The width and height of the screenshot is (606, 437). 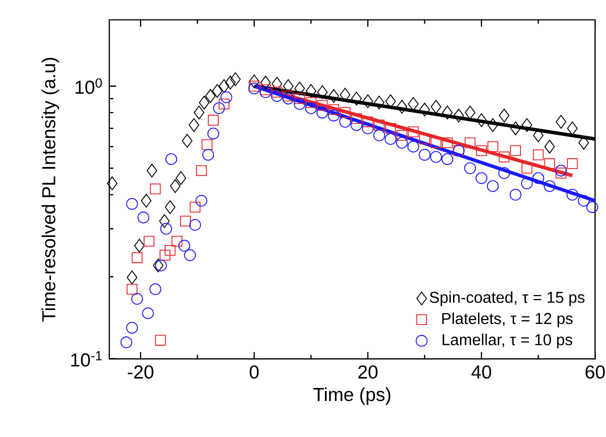 I want to click on y-tick-label: 10$^{-1}$, so click(x=86, y=359).